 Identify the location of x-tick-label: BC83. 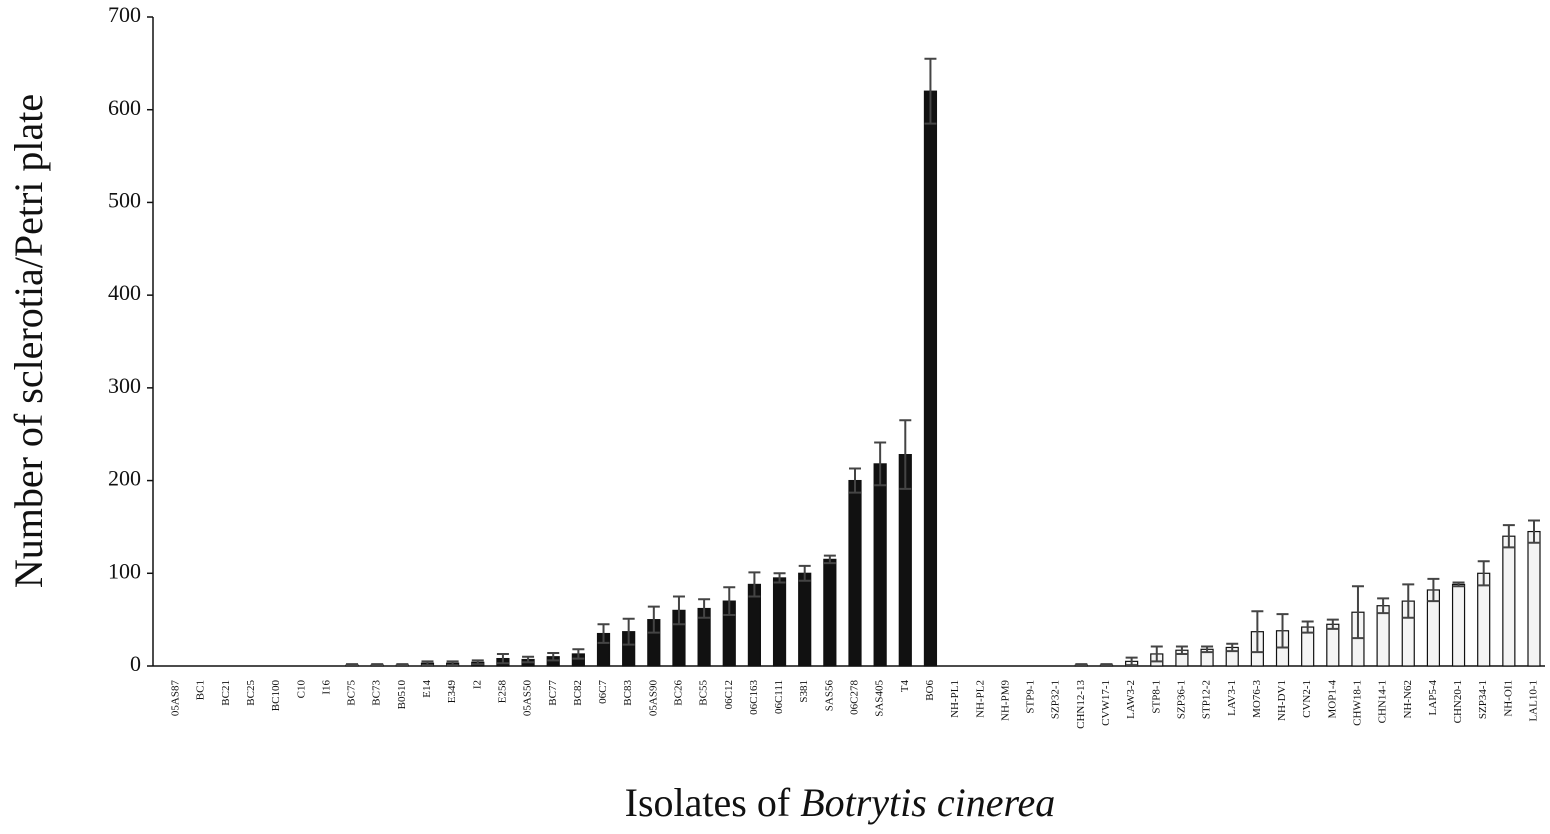
(628, 693).